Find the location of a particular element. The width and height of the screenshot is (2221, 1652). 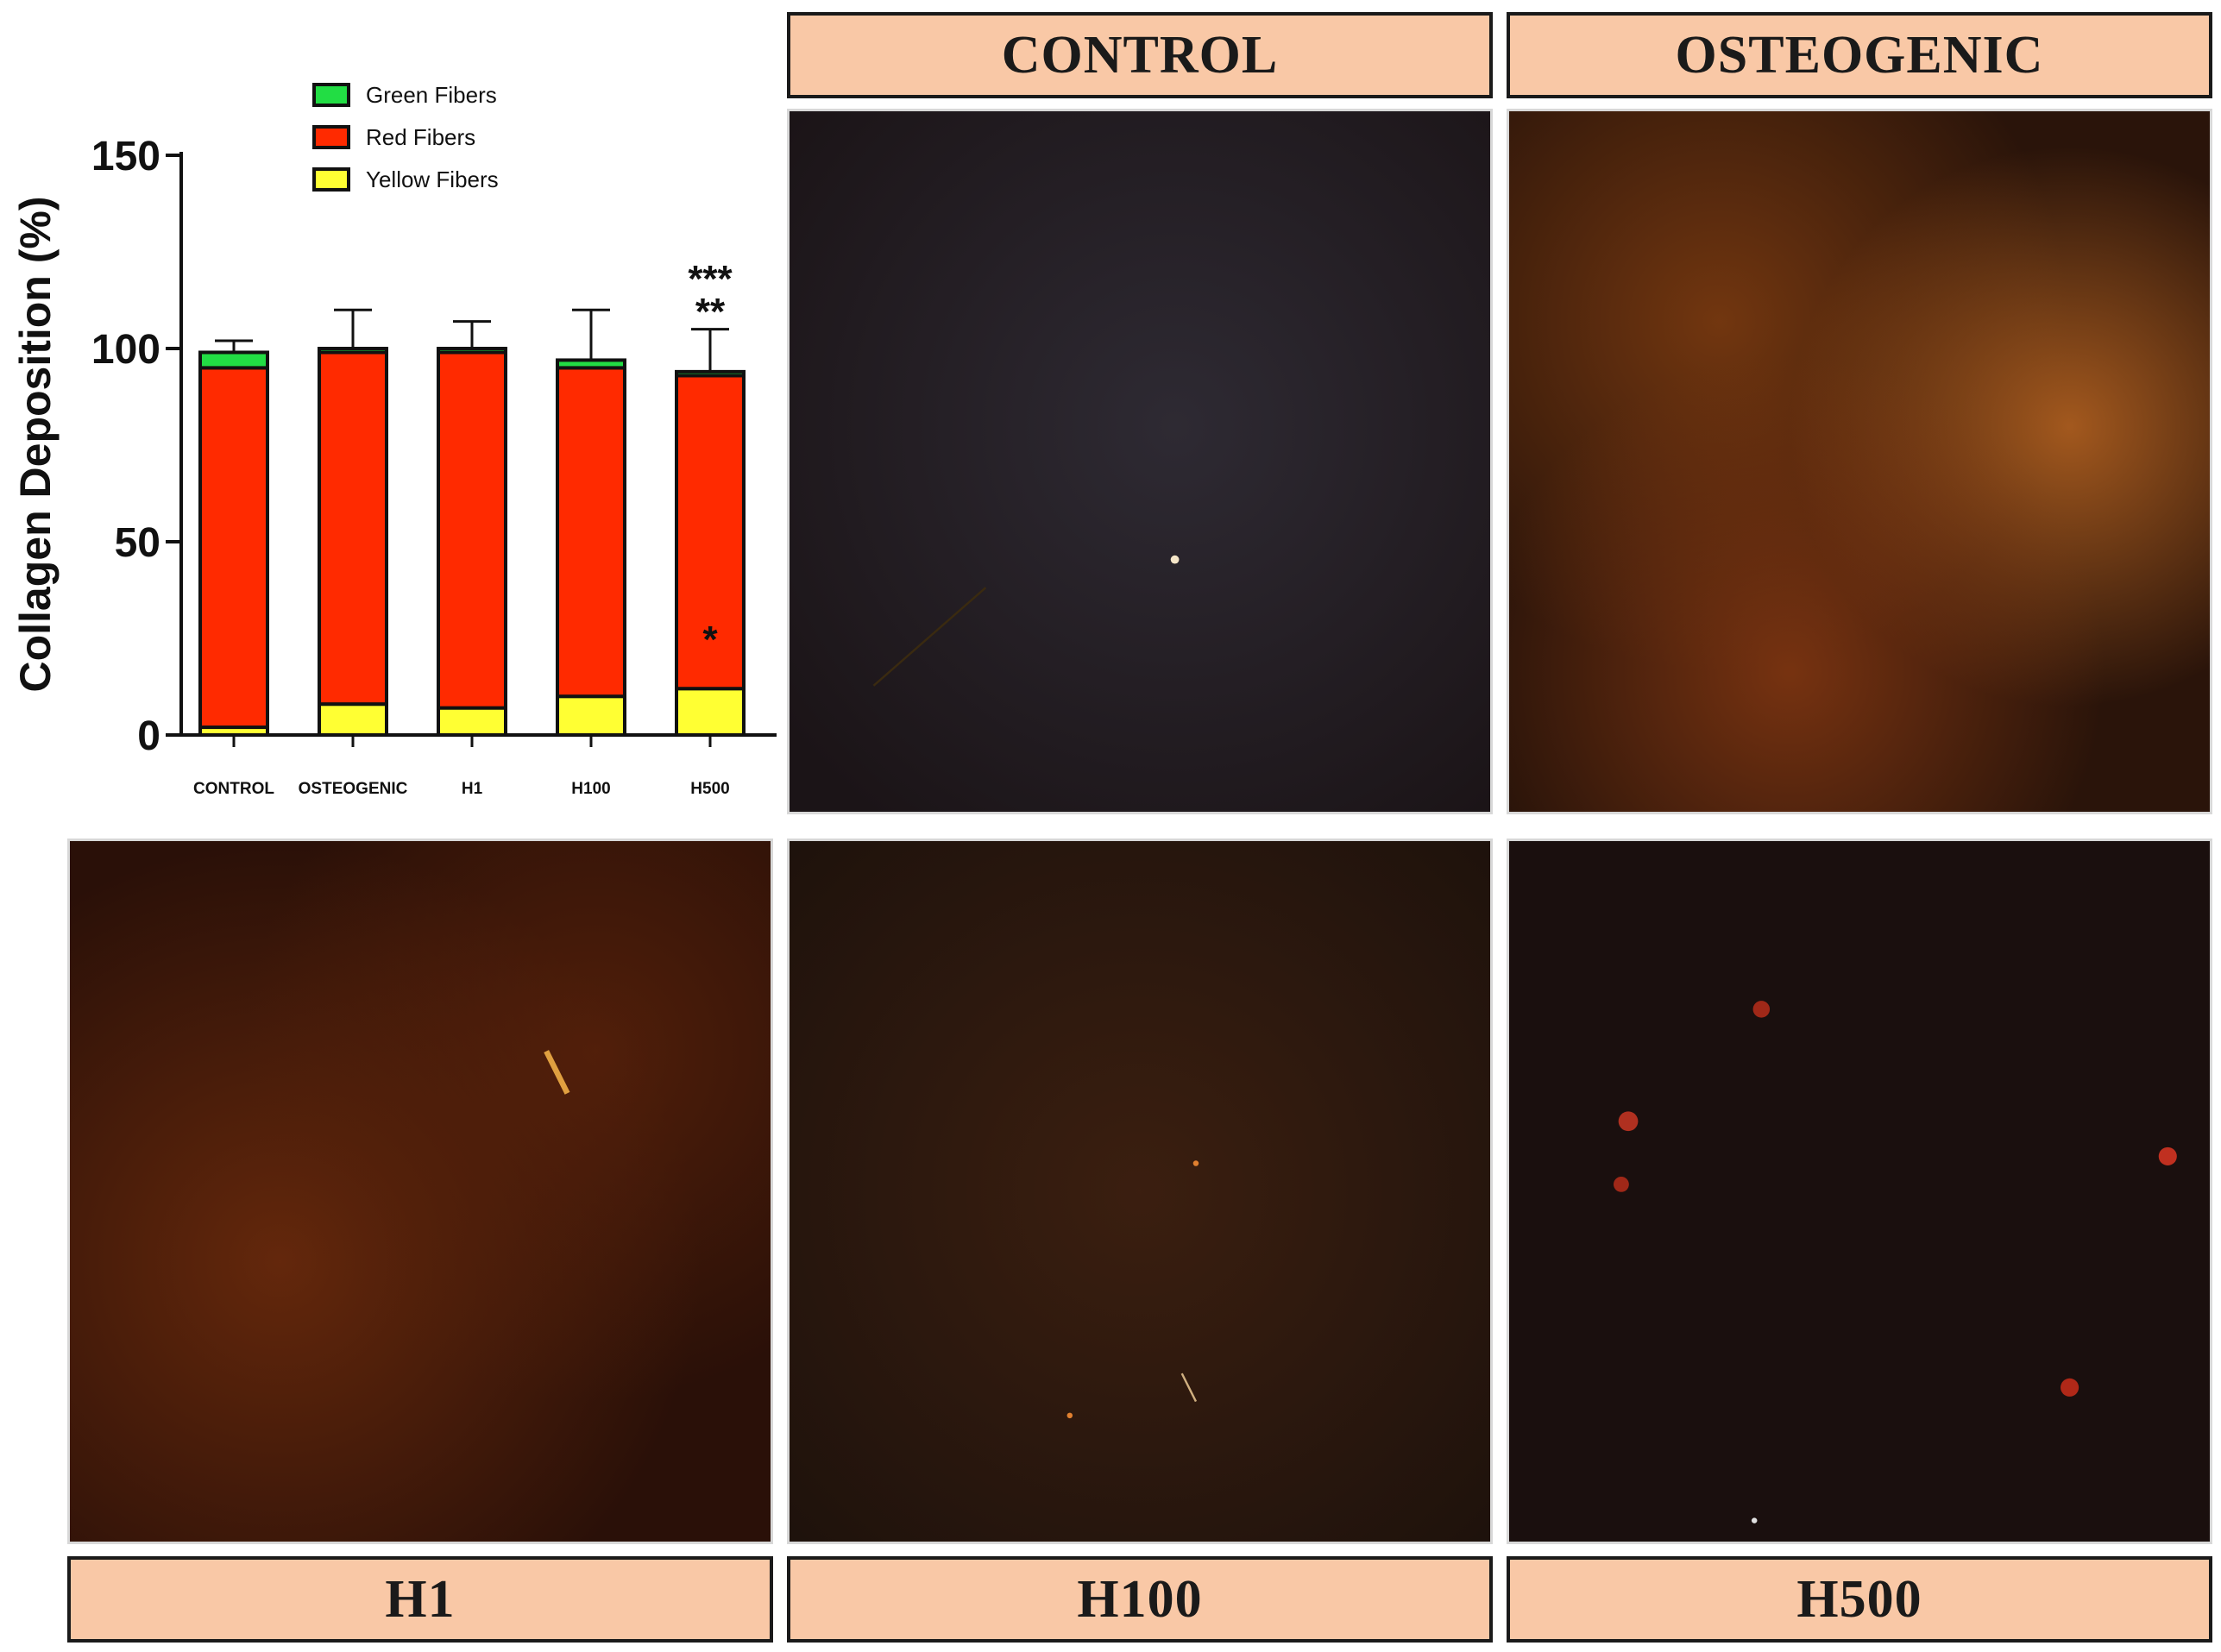

micrograph-osteogenic is located at coordinates (1859, 461).